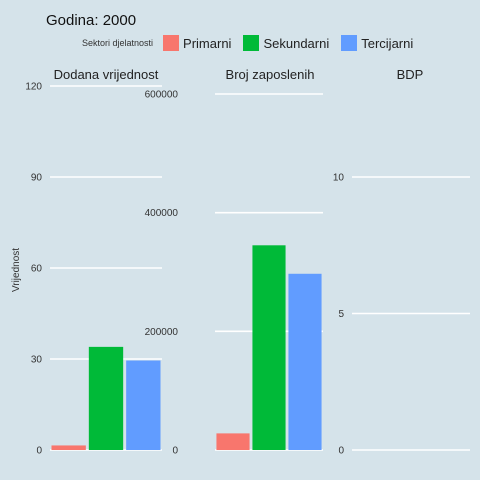  What do you see at coordinates (341, 451) in the screenshot?
I see `tick-label-bdp-0: 0` at bounding box center [341, 451].